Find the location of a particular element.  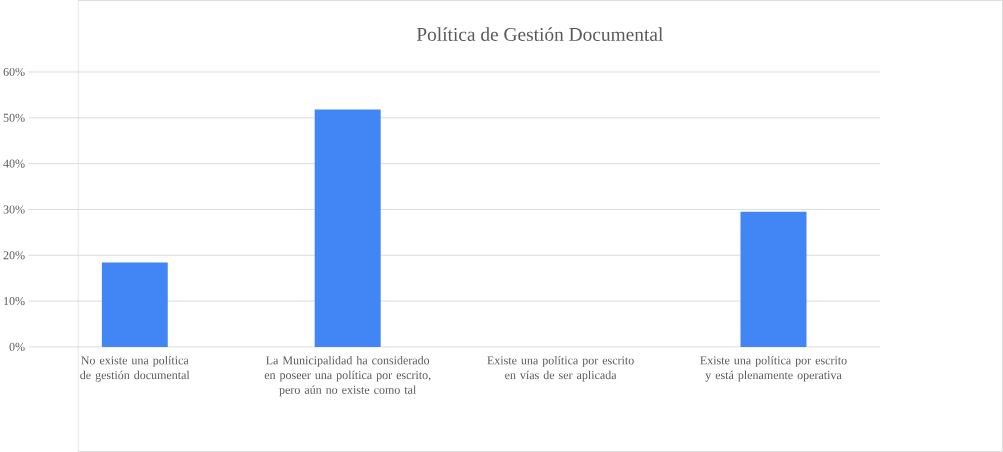

y-tick-label: 60% is located at coordinates (14, 71).